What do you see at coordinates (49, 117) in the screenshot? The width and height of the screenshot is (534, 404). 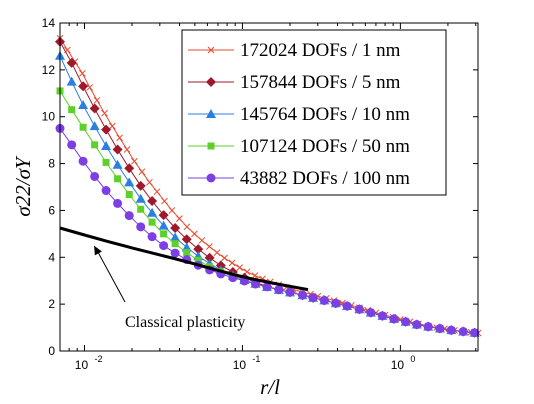 I see `y-tick-label: 10` at bounding box center [49, 117].